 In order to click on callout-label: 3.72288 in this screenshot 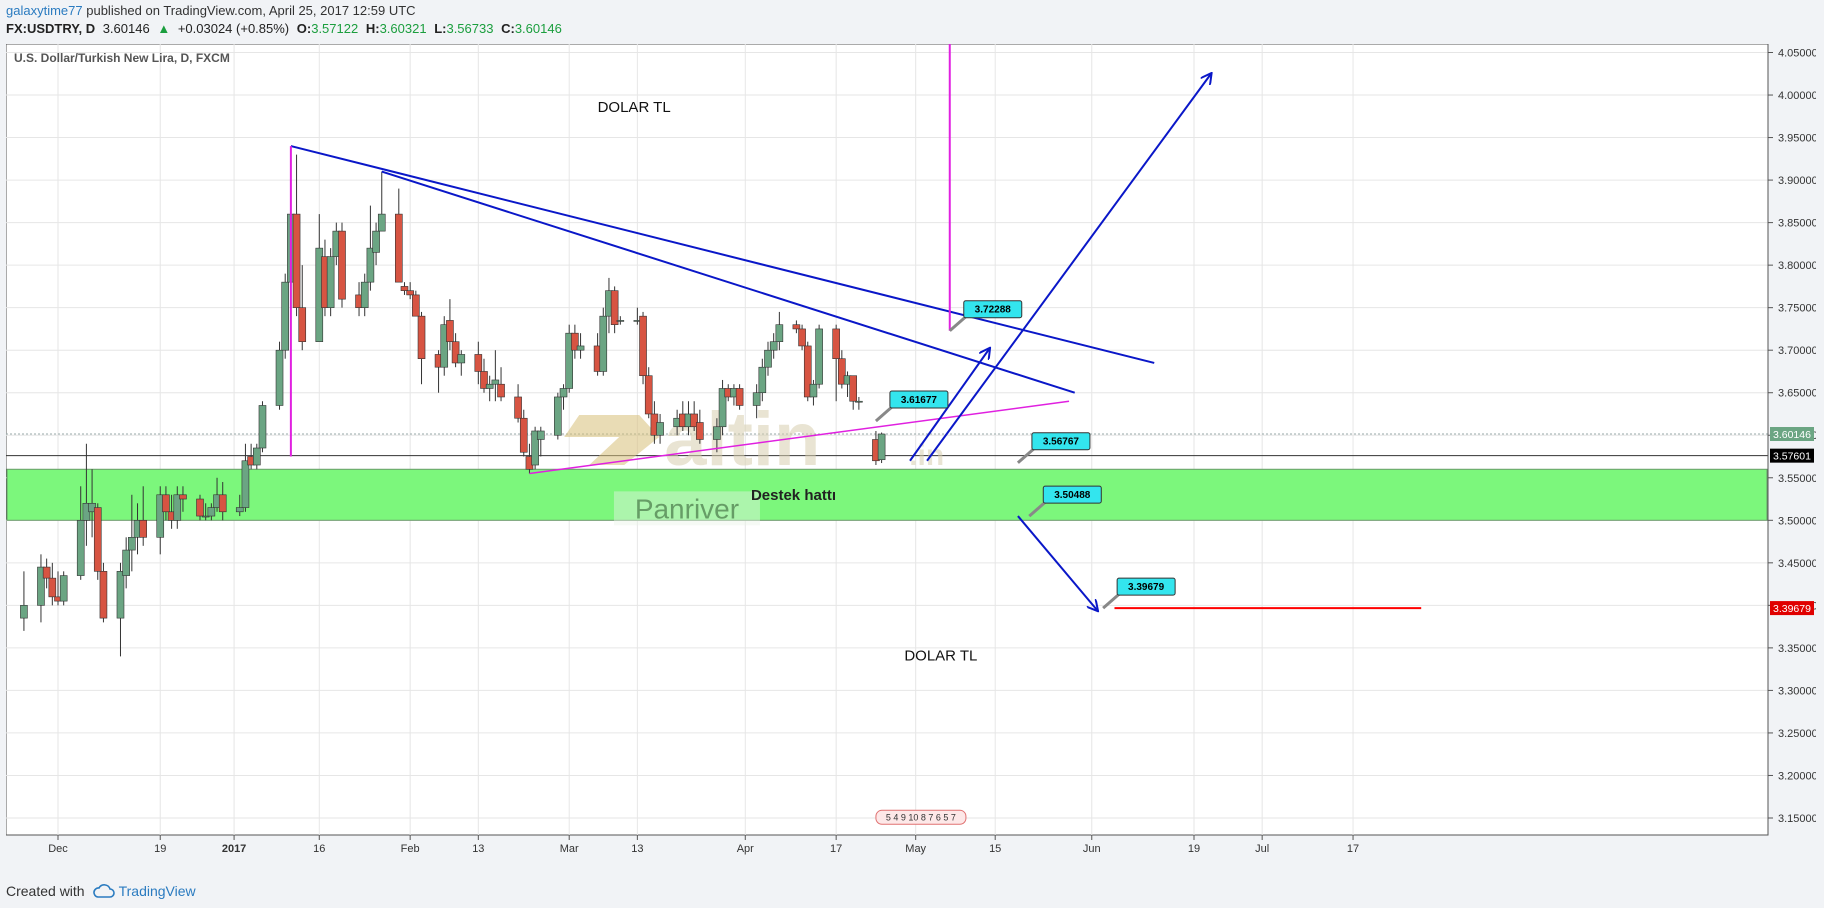, I will do `click(993, 310)`.